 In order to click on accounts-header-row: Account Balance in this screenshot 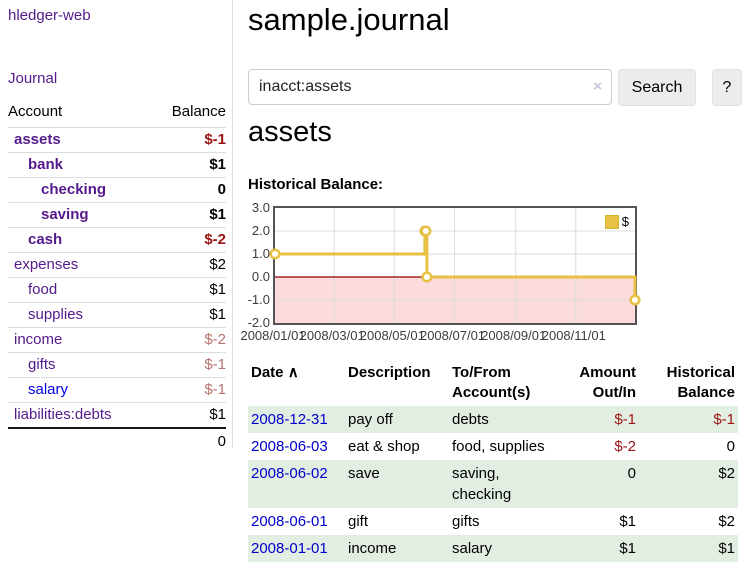, I will do `click(117, 114)`.